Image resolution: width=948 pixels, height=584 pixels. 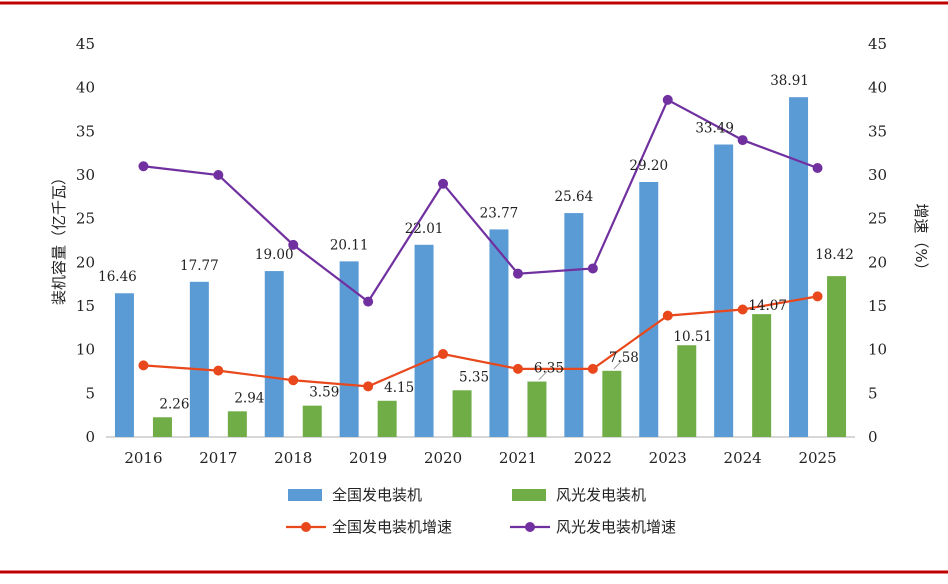 I want to click on data-label-national: 33.49, so click(x=714, y=129).